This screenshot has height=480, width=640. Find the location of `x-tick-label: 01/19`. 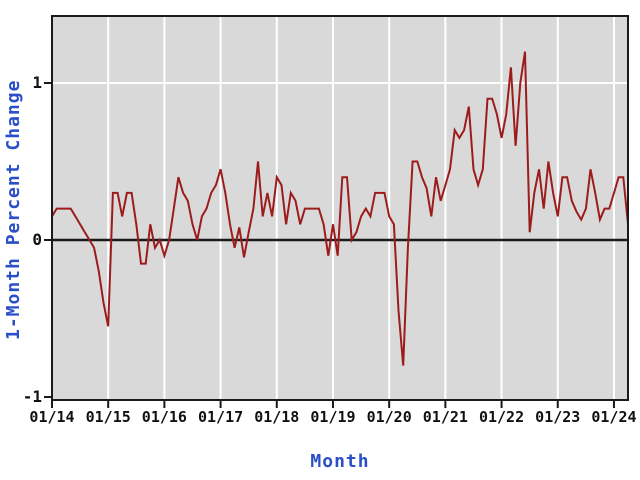

x-tick-label: 01/19 is located at coordinates (333, 417).